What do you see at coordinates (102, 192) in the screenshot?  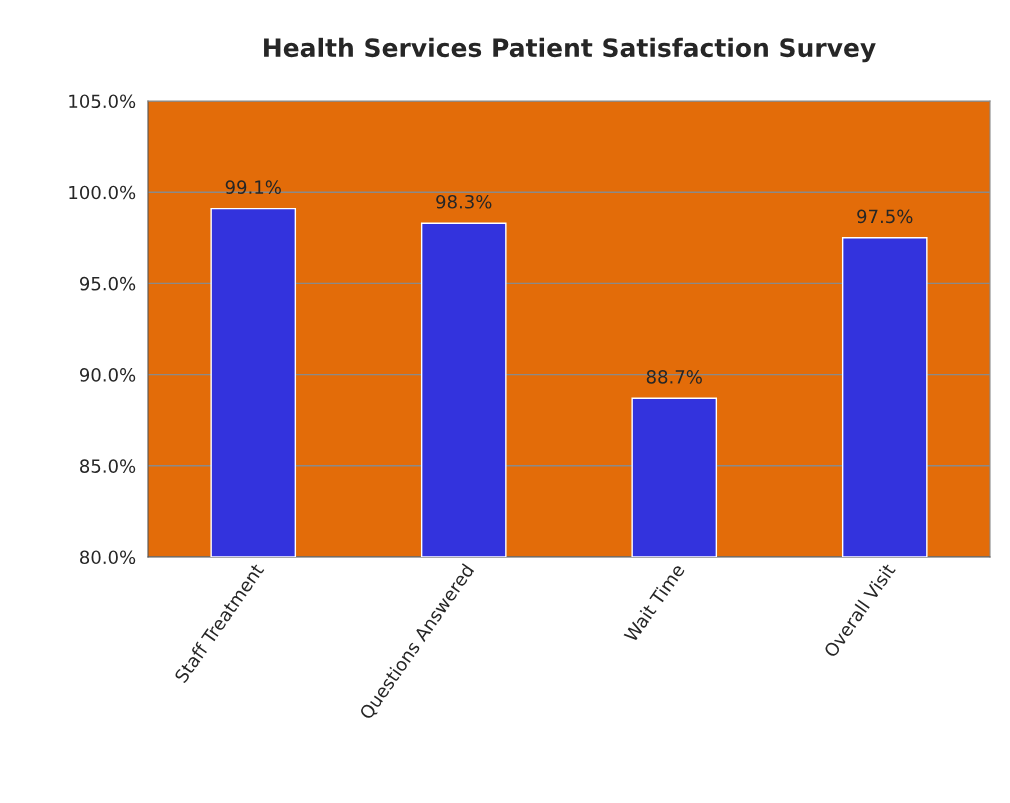 I see `y-tick-label: 100.0%` at bounding box center [102, 192].